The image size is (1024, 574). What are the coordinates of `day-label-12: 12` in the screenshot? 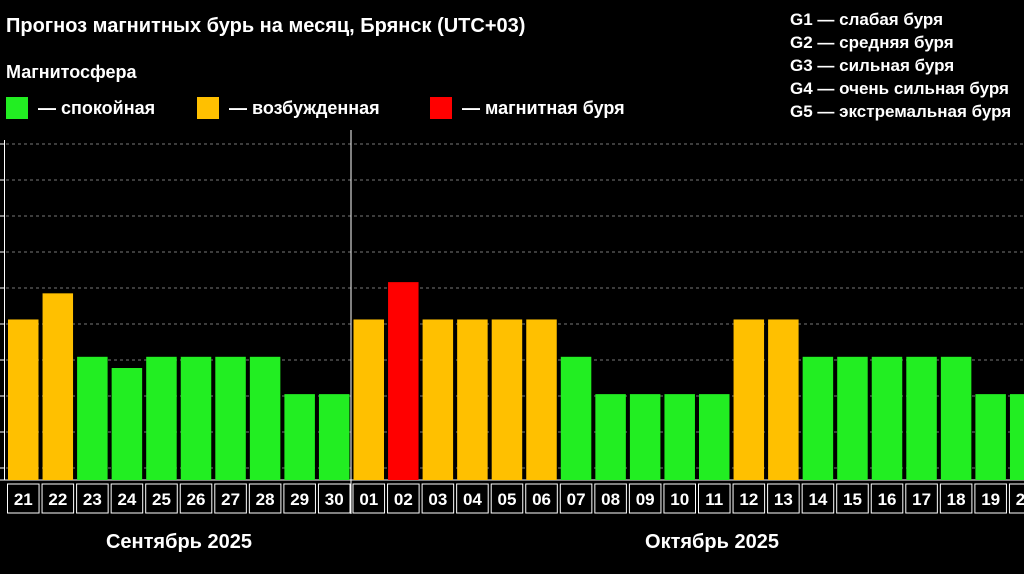 It's located at (748, 499).